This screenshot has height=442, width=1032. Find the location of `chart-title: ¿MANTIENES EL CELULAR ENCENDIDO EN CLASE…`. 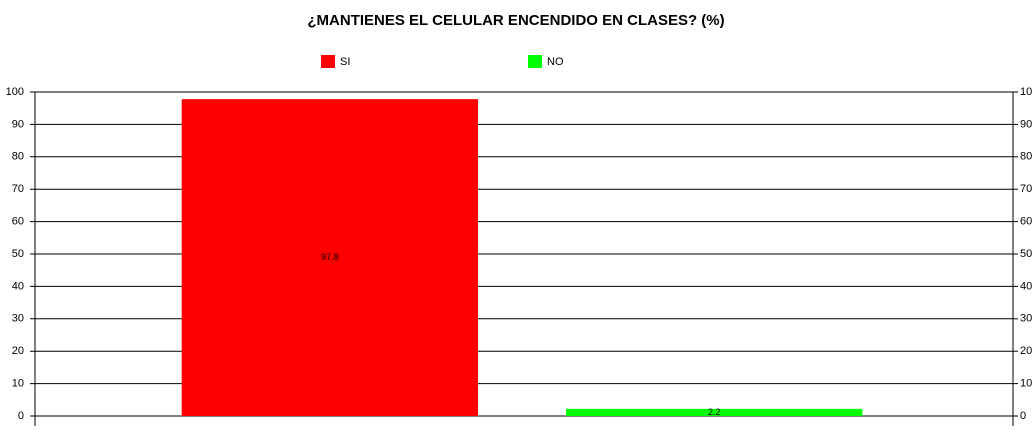

chart-title: ¿MANTIENES EL CELULAR ENCENDIDO EN CLASE… is located at coordinates (515, 20).